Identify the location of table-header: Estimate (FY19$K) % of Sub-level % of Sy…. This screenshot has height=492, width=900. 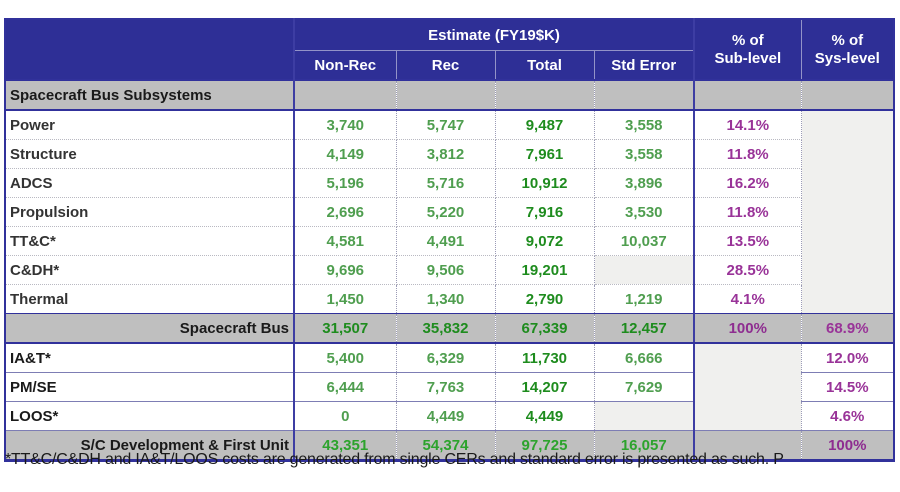
(449, 49).